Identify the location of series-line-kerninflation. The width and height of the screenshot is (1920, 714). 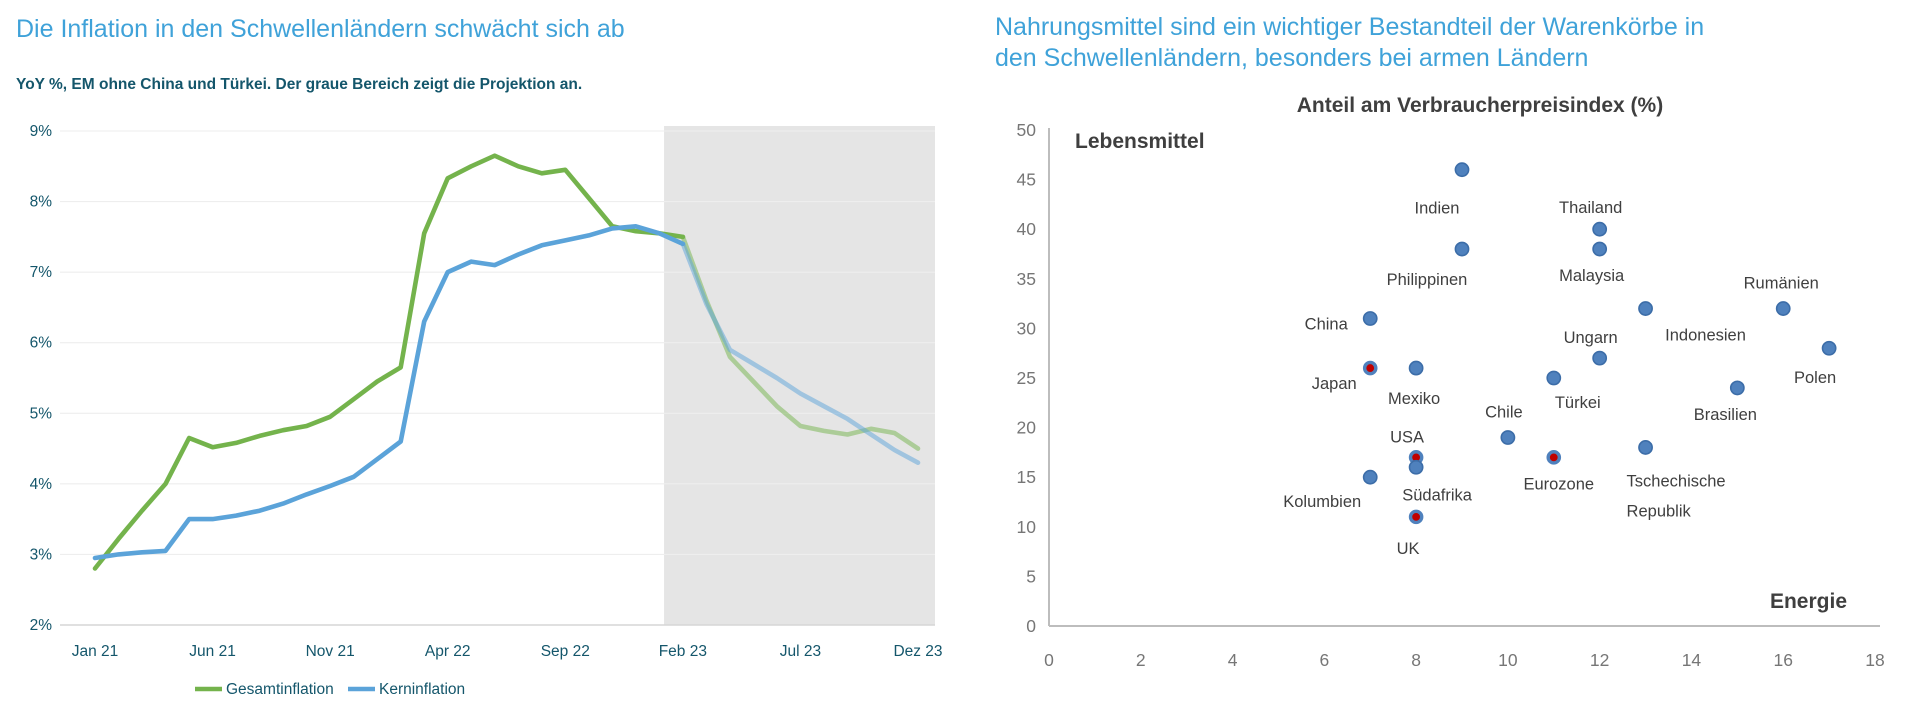
(389, 392).